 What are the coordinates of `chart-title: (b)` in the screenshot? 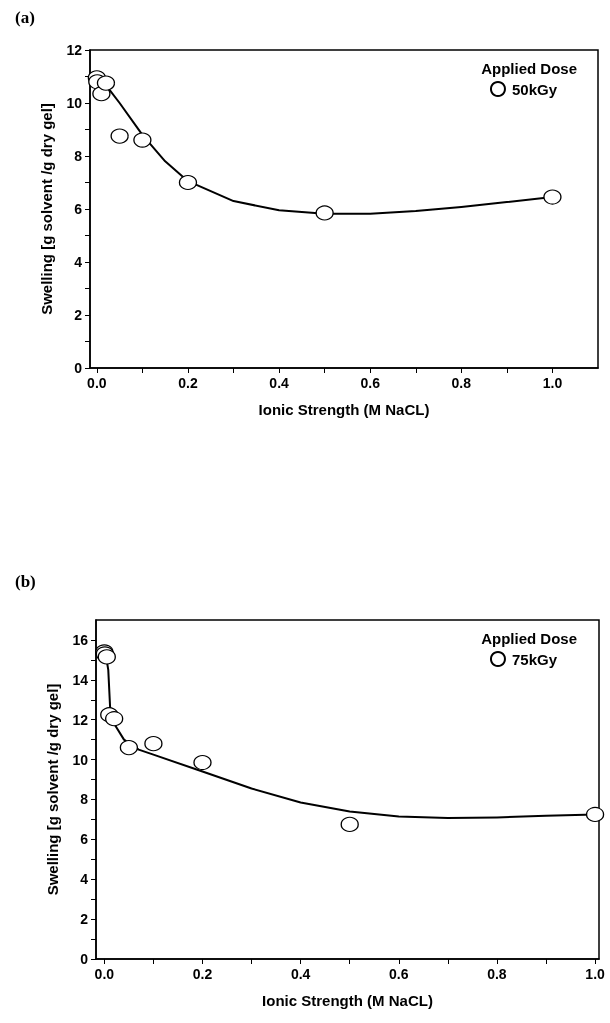 It's located at (25, 581).